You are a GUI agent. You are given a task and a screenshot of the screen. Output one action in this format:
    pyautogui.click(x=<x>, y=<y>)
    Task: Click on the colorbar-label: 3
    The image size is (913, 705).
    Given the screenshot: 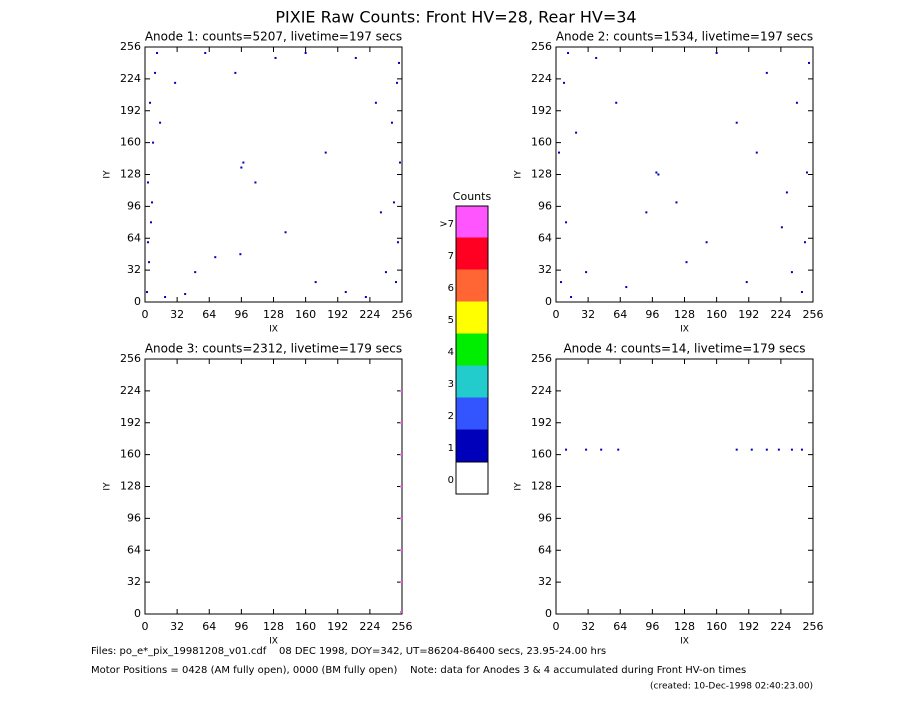 What is the action you would take?
    pyautogui.click(x=451, y=384)
    